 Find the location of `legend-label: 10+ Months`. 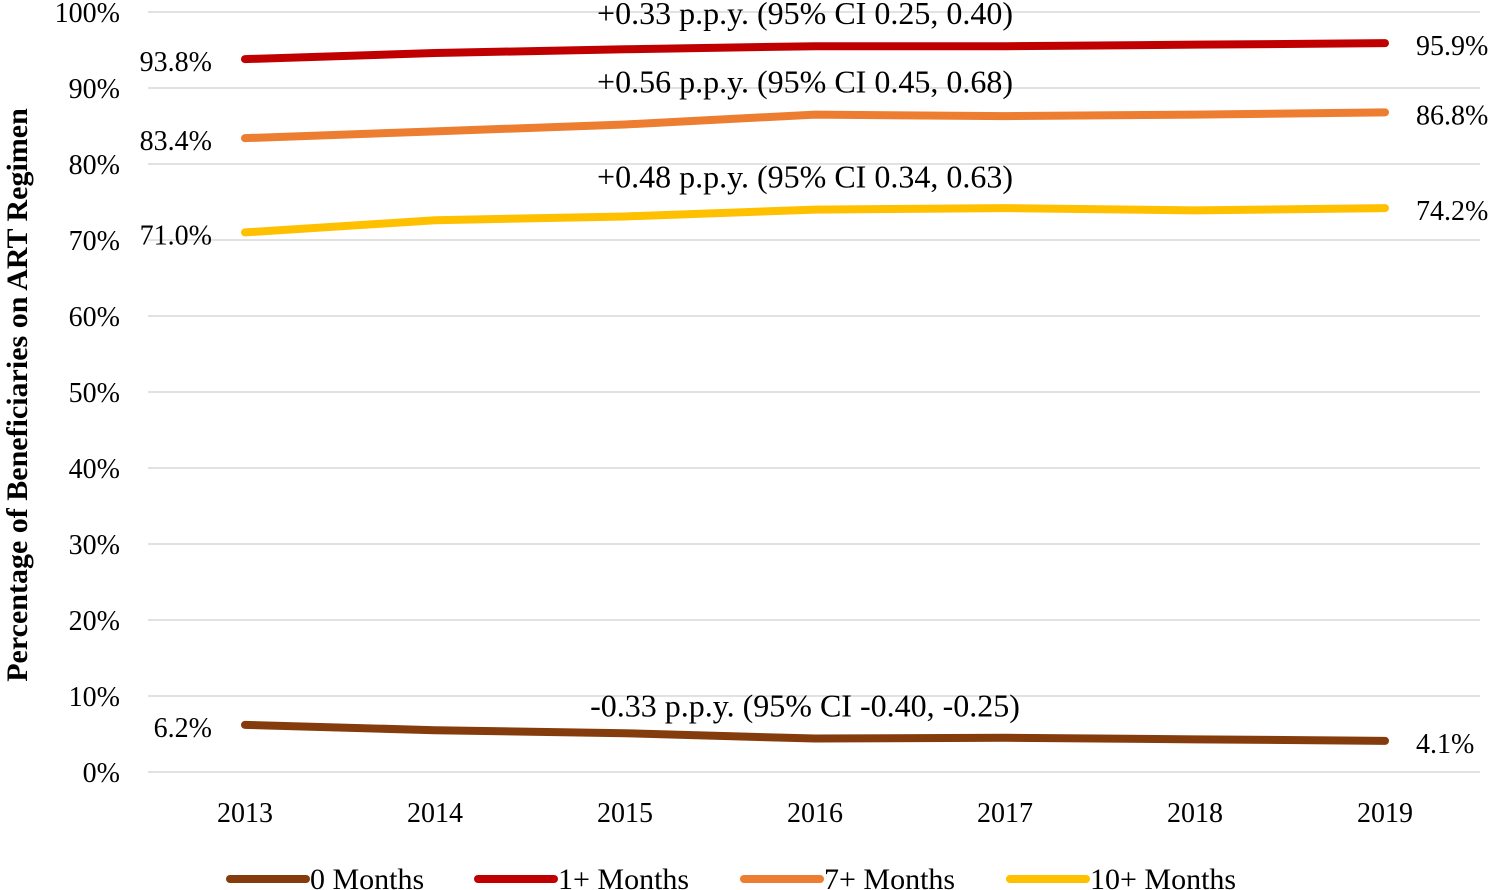

legend-label: 10+ Months is located at coordinates (1163, 876).